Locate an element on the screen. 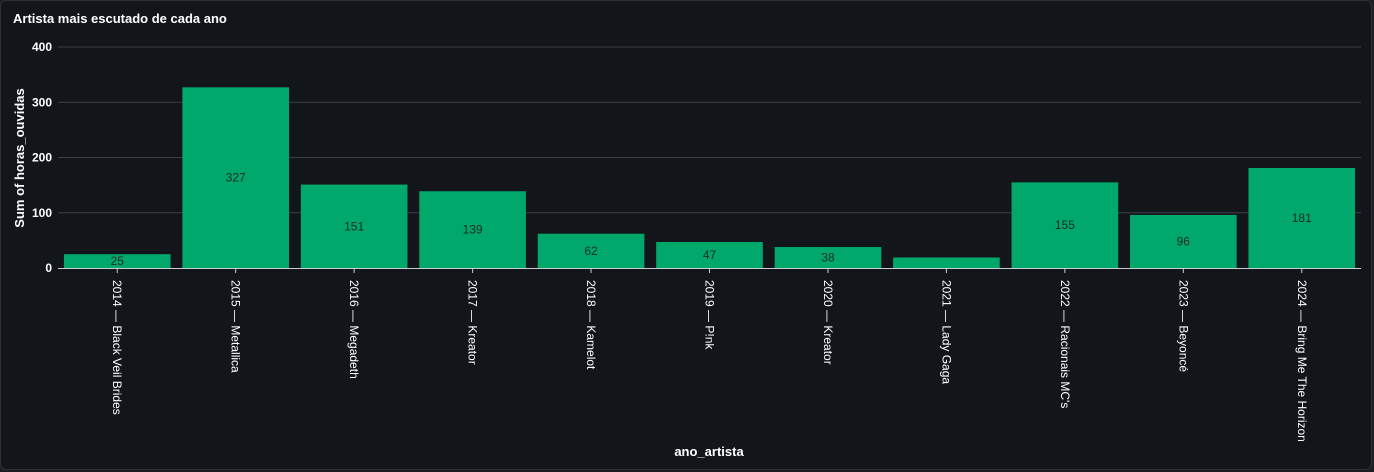  x-tick-label: 2020 — Kreator is located at coordinates (828, 322).